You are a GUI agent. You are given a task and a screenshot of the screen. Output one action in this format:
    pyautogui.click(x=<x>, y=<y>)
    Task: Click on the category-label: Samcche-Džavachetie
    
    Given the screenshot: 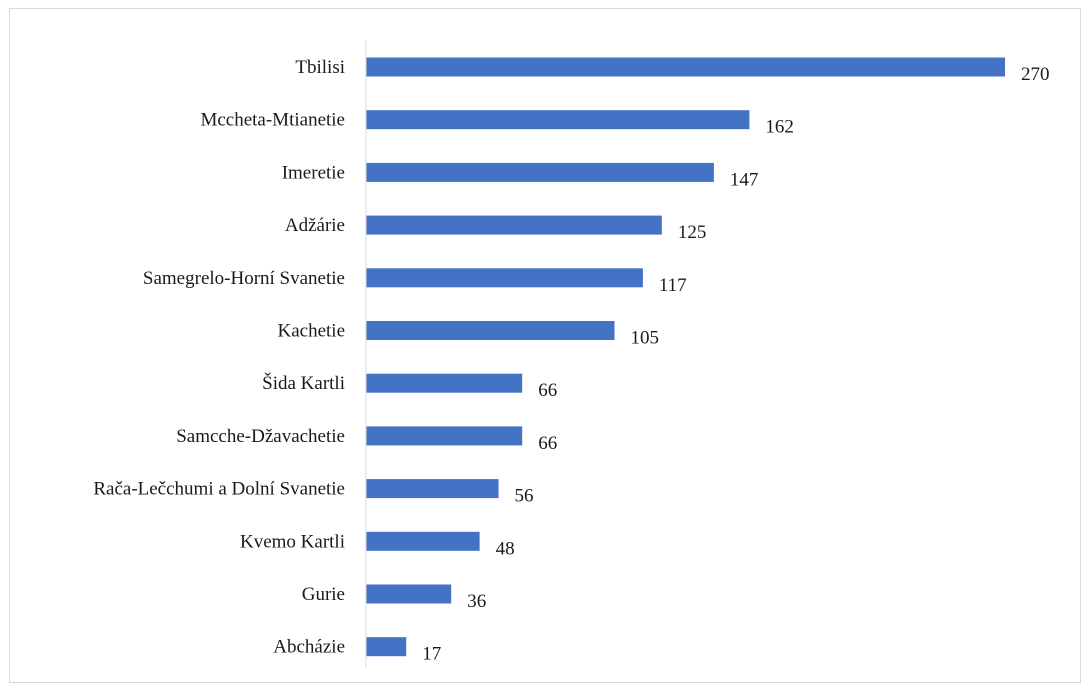 What is the action you would take?
    pyautogui.click(x=260, y=436)
    